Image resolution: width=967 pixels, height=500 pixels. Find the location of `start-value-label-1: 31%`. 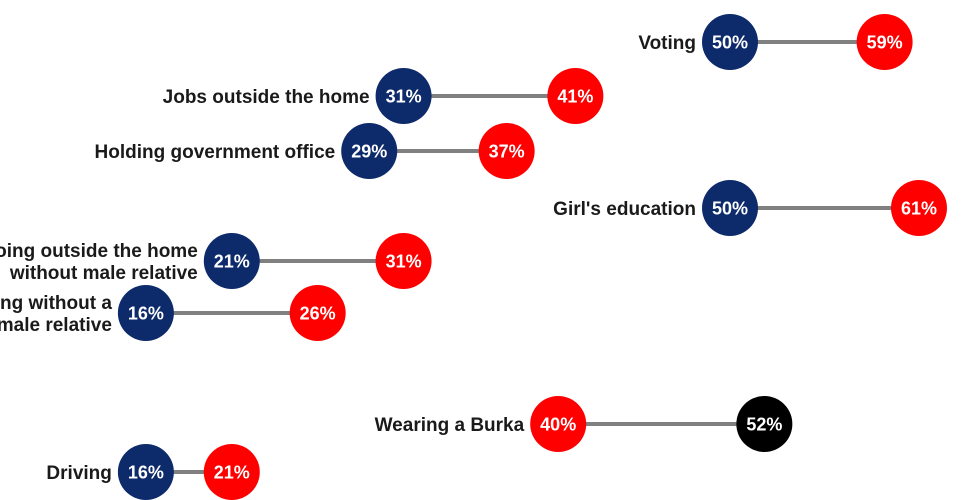

start-value-label-1: 31% is located at coordinates (404, 97).